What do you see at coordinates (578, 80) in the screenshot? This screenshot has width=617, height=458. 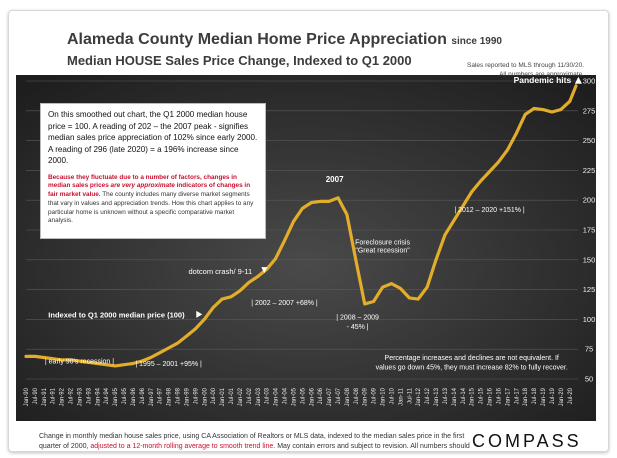 I see `arrow-up-icon` at bounding box center [578, 80].